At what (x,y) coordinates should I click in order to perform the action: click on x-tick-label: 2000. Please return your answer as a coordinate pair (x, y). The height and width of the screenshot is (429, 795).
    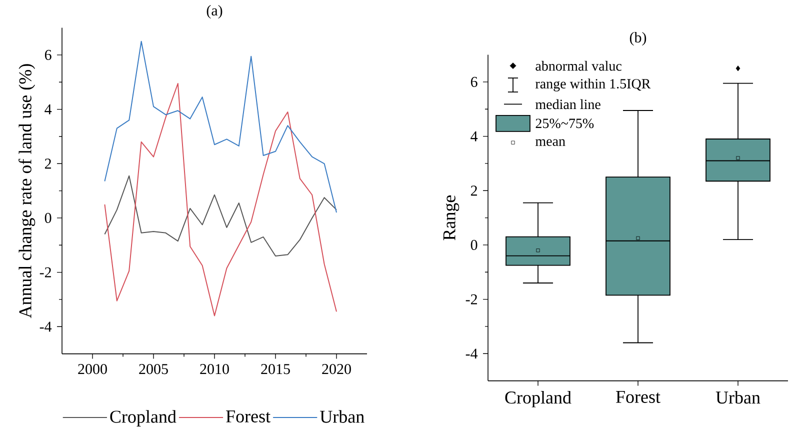
    Looking at the image, I should click on (92, 369).